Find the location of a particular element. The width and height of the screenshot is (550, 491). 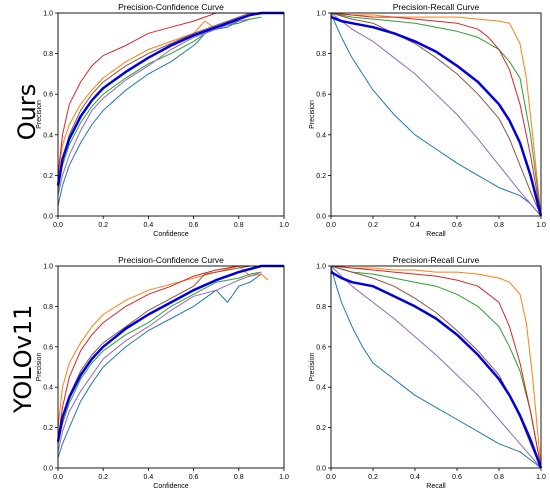

chart-ours-pr-x-tick-label: 0.8 is located at coordinates (499, 225).